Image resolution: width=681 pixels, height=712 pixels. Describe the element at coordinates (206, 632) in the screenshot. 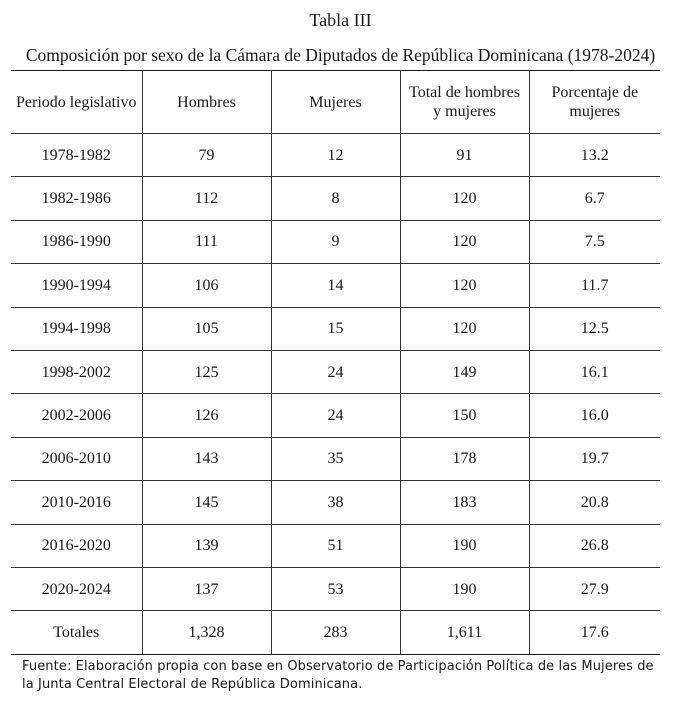

I see `cell-hombres: 1,328` at that location.